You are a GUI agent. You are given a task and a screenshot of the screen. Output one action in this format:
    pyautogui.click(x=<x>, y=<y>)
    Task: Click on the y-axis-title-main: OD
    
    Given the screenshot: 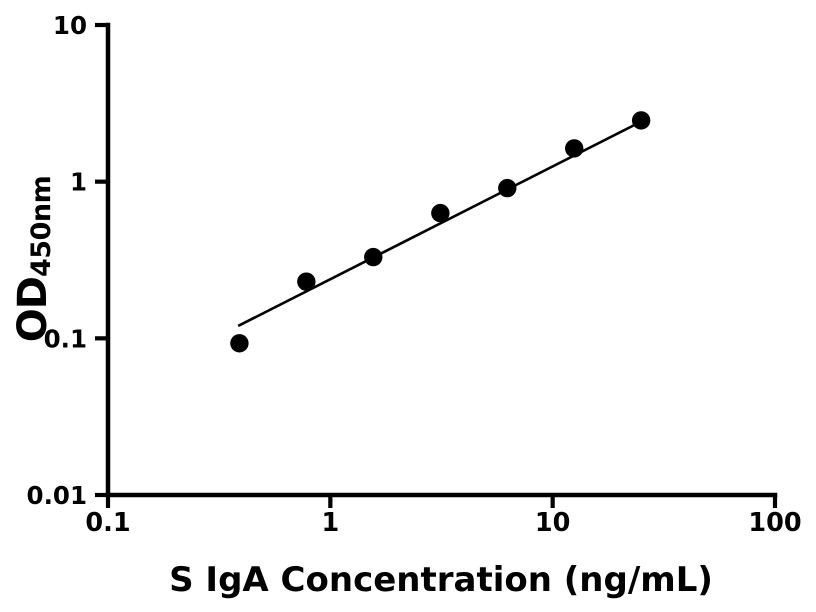 What is the action you would take?
    pyautogui.click(x=33, y=309)
    